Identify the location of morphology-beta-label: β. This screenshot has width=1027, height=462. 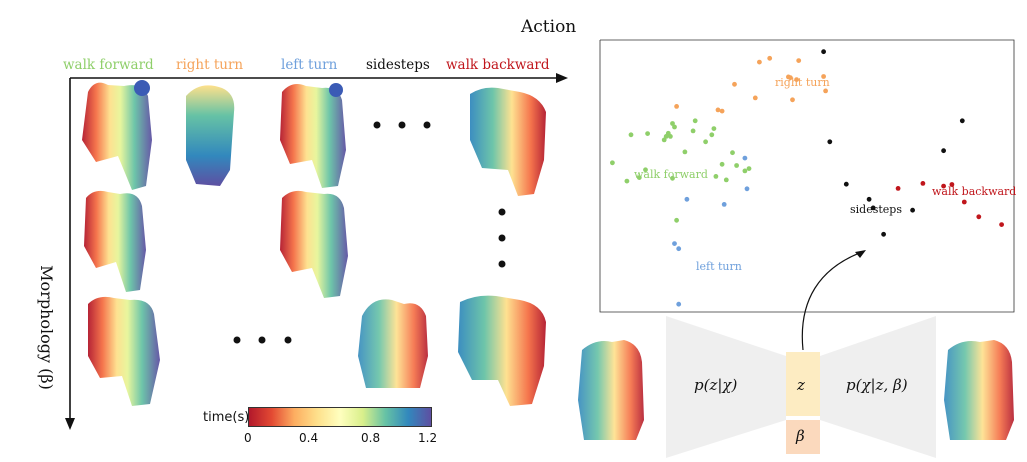
(800, 436).